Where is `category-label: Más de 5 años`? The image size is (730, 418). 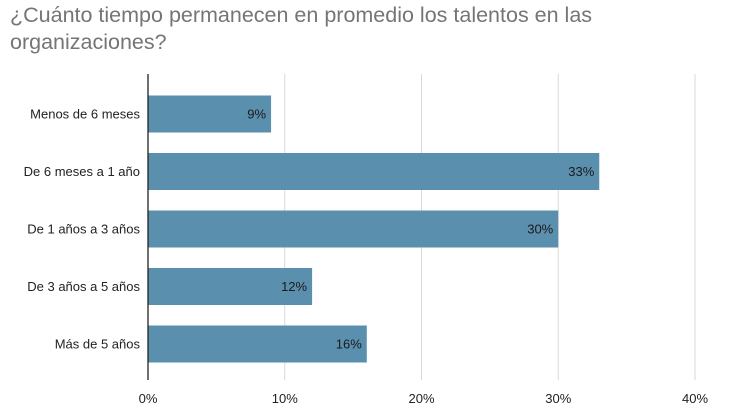 category-label: Más de 5 años is located at coordinates (98, 344).